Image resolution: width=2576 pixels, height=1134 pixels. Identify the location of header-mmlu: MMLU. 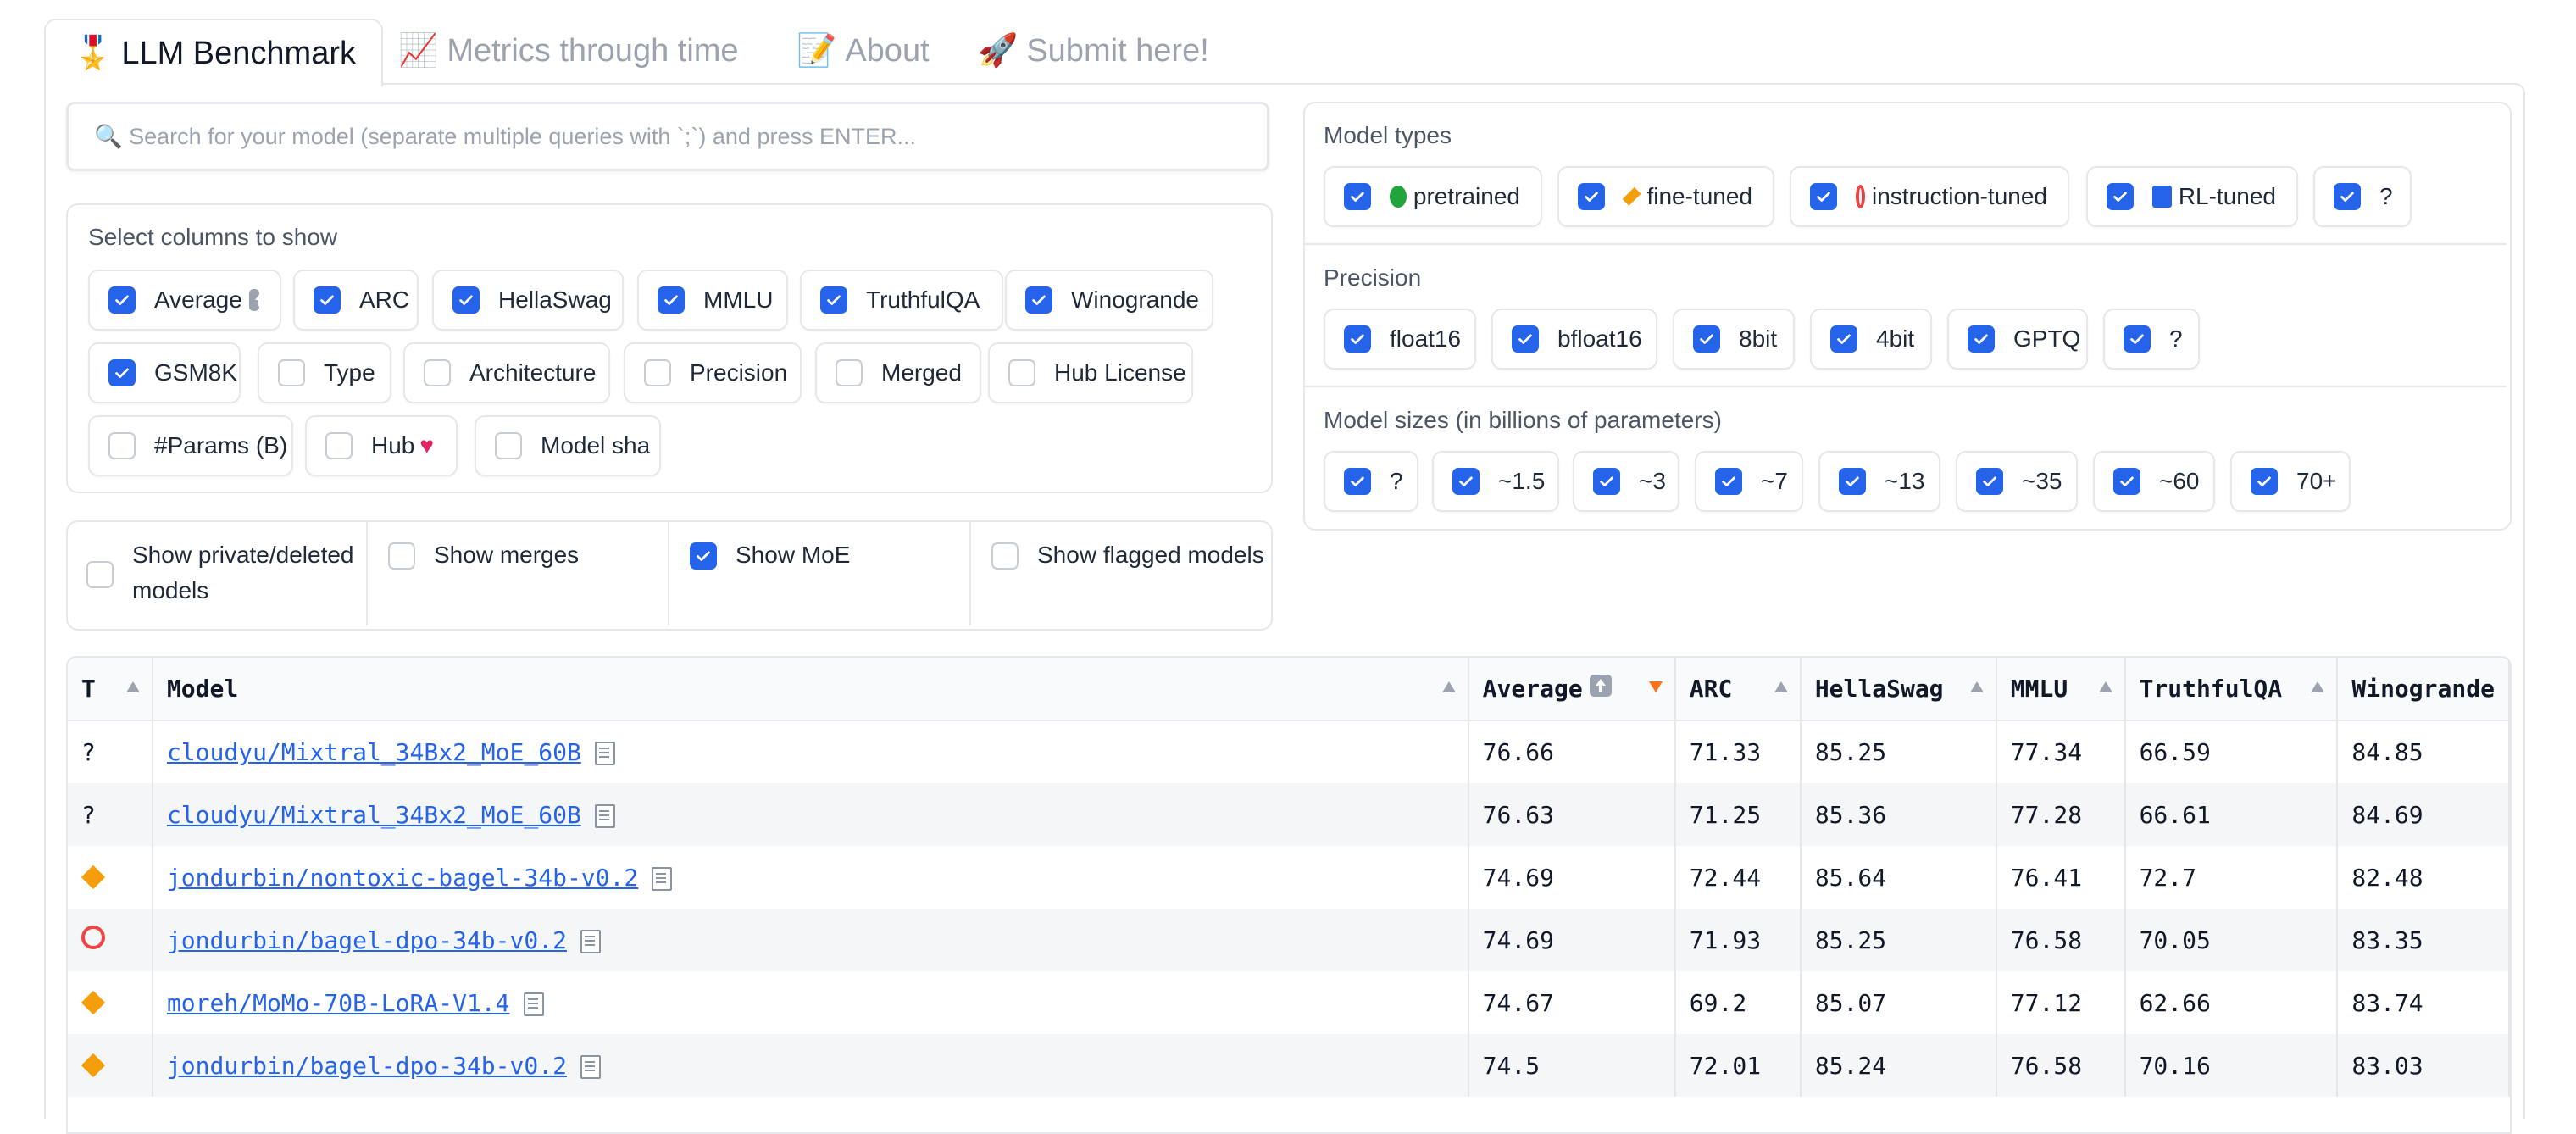
(2061, 689).